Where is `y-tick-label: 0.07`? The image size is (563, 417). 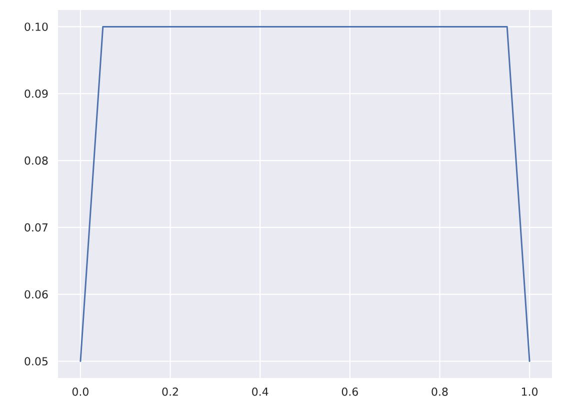 y-tick-label: 0.07 is located at coordinates (36, 227).